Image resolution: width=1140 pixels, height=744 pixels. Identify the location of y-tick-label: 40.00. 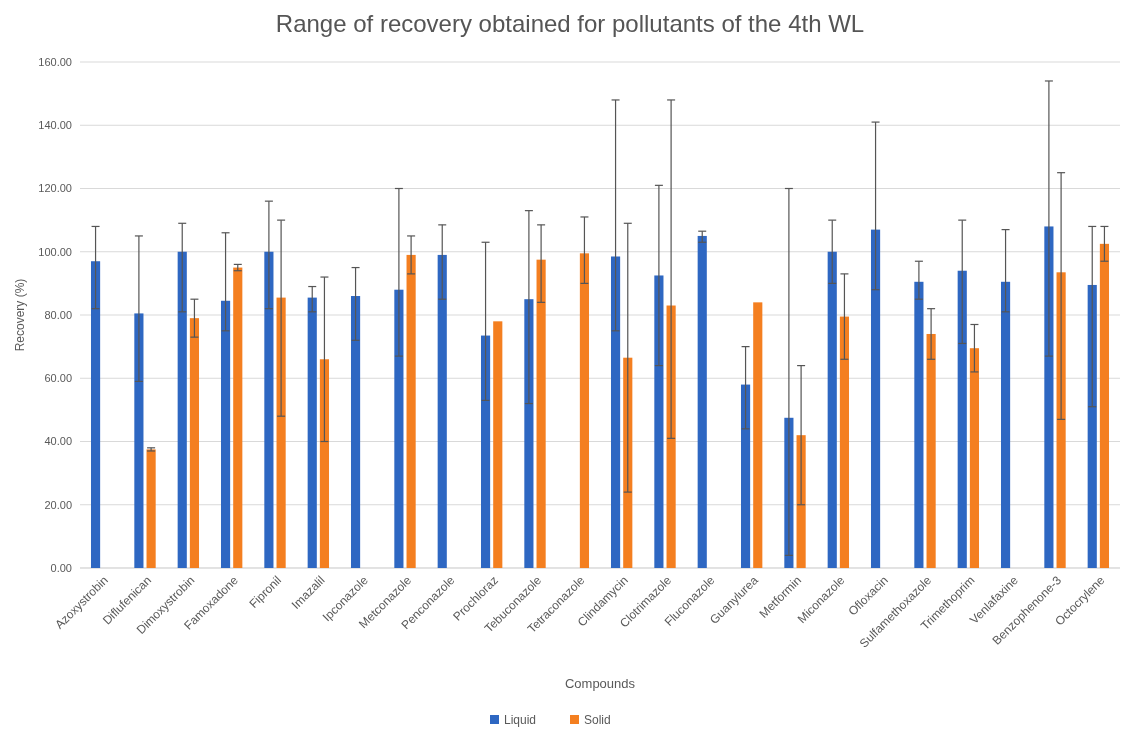
(58, 441).